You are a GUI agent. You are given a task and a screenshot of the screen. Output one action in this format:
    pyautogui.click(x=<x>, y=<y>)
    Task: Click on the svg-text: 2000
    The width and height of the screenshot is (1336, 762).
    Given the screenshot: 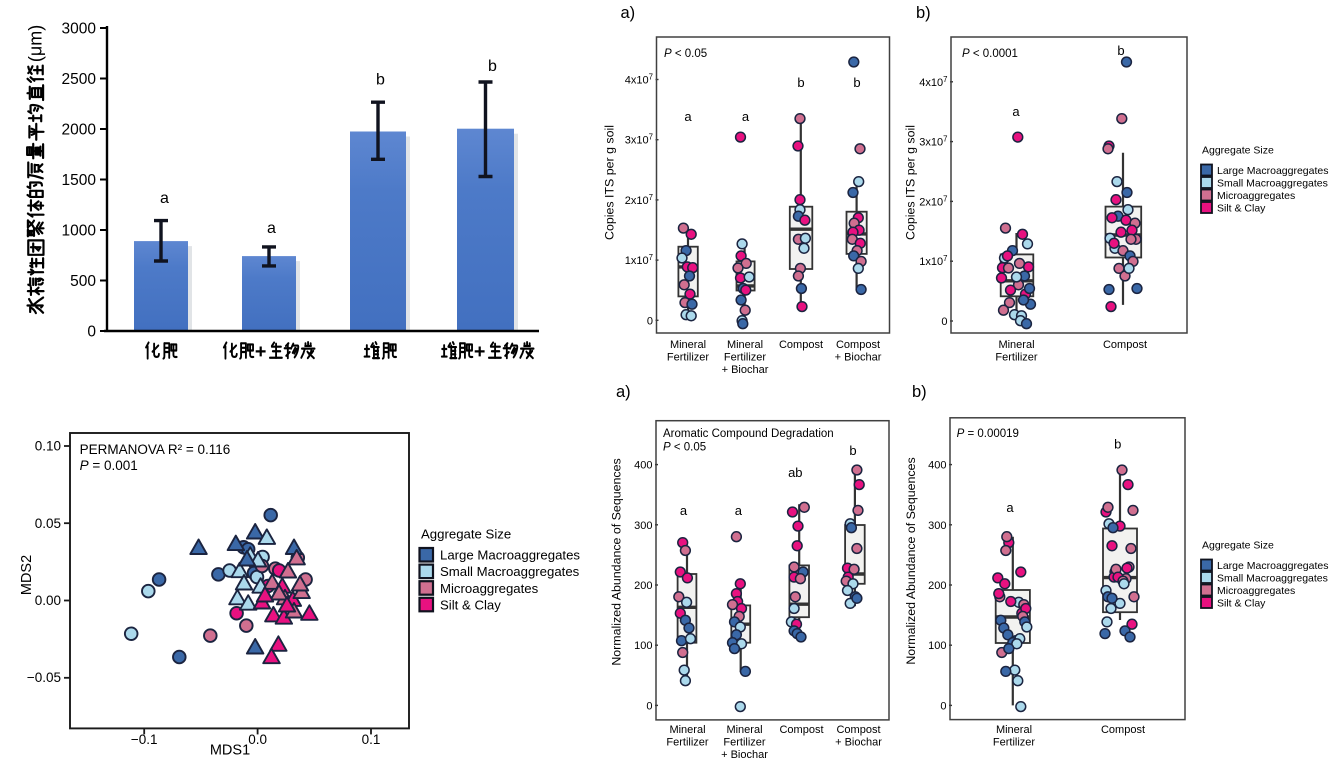 What is the action you would take?
    pyautogui.click(x=79, y=130)
    